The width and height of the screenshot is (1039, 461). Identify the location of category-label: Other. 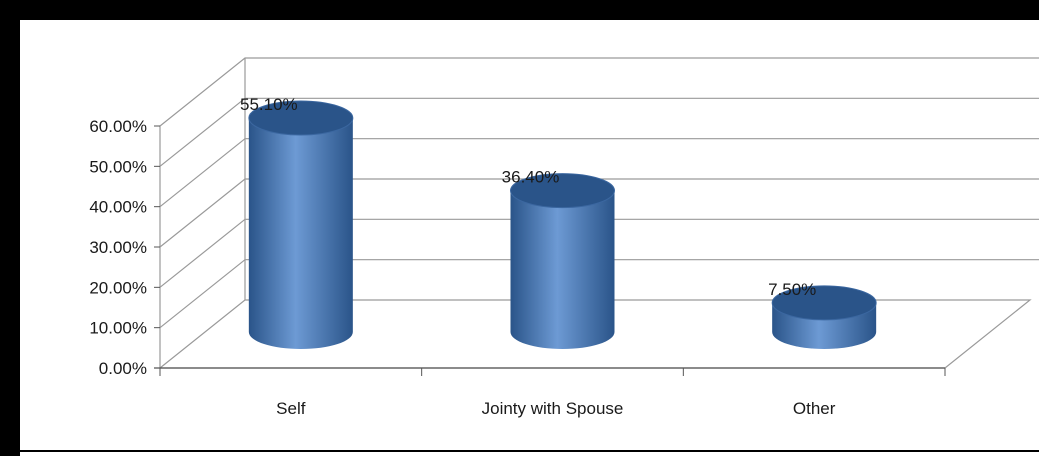
(814, 408).